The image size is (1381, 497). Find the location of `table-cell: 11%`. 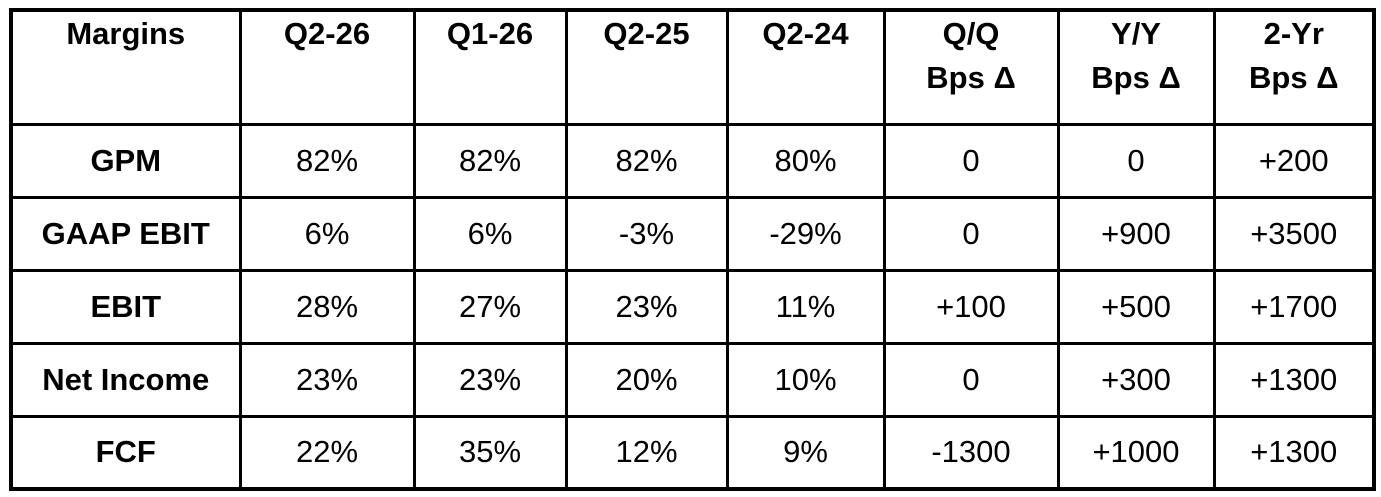

table-cell: 11% is located at coordinates (805, 306).